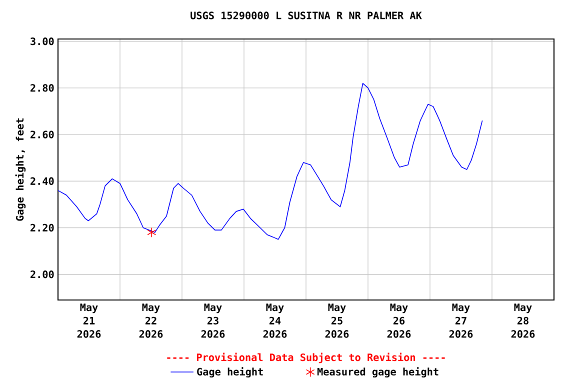 The width and height of the screenshot is (576, 384). I want to click on x-tick-label: May 23 2026, so click(213, 321).